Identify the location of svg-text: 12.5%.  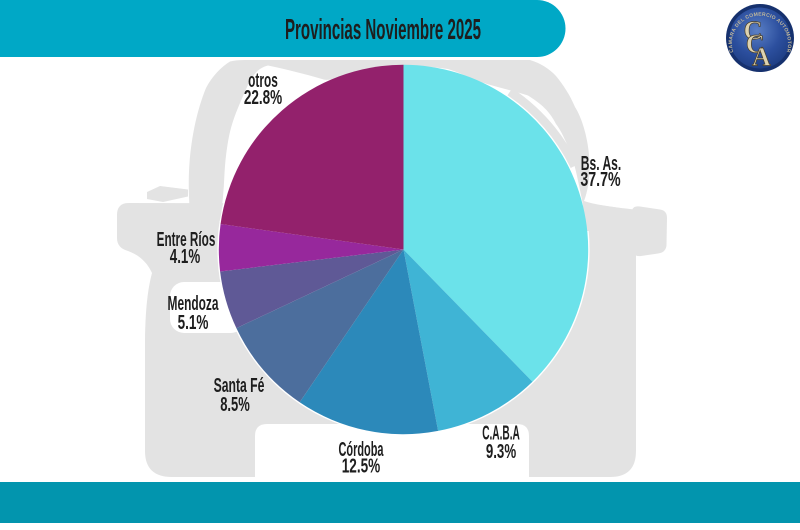
(361, 466).